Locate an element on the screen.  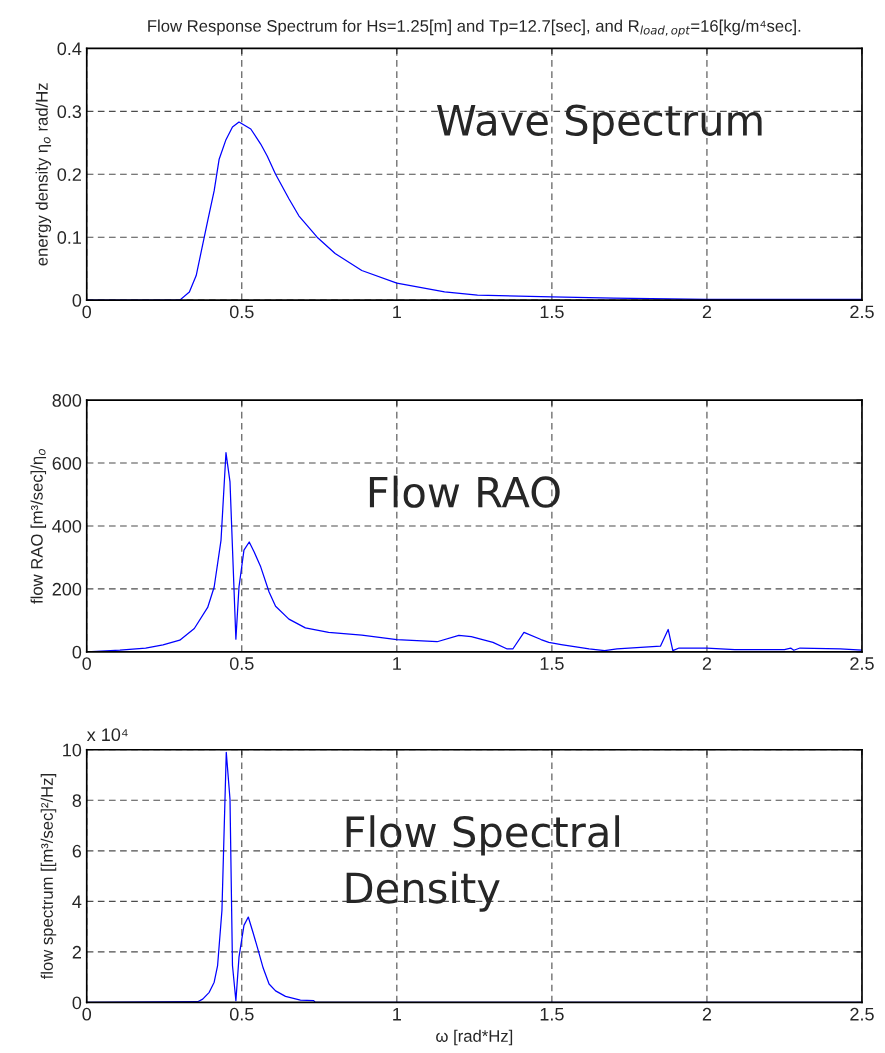
y-tick-label: 6 is located at coordinates (77, 851).